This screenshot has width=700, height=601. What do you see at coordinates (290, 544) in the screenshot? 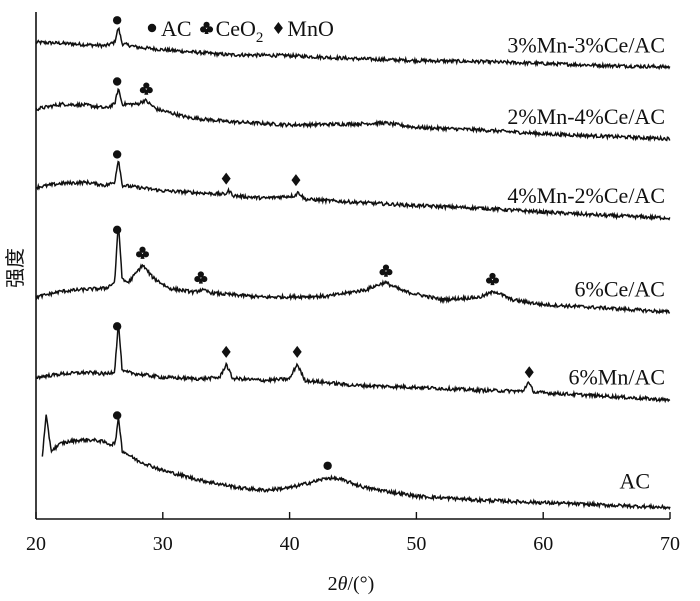
I see `x-tick-label: 40` at bounding box center [290, 544].